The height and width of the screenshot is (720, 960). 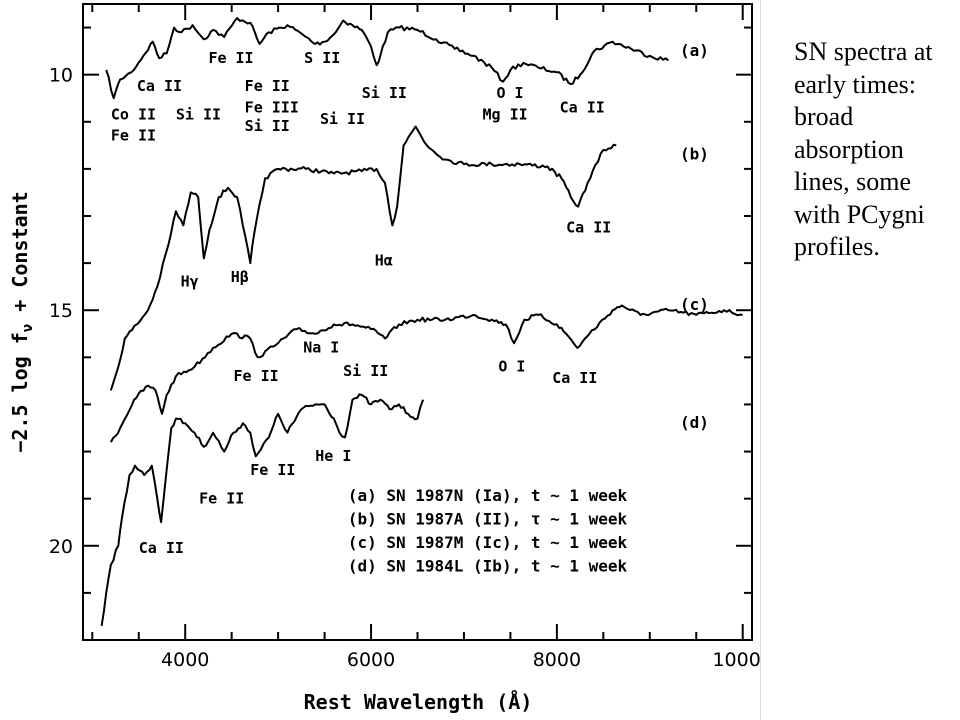 What do you see at coordinates (61, 311) in the screenshot?
I see `y-tick-label: 15` at bounding box center [61, 311].